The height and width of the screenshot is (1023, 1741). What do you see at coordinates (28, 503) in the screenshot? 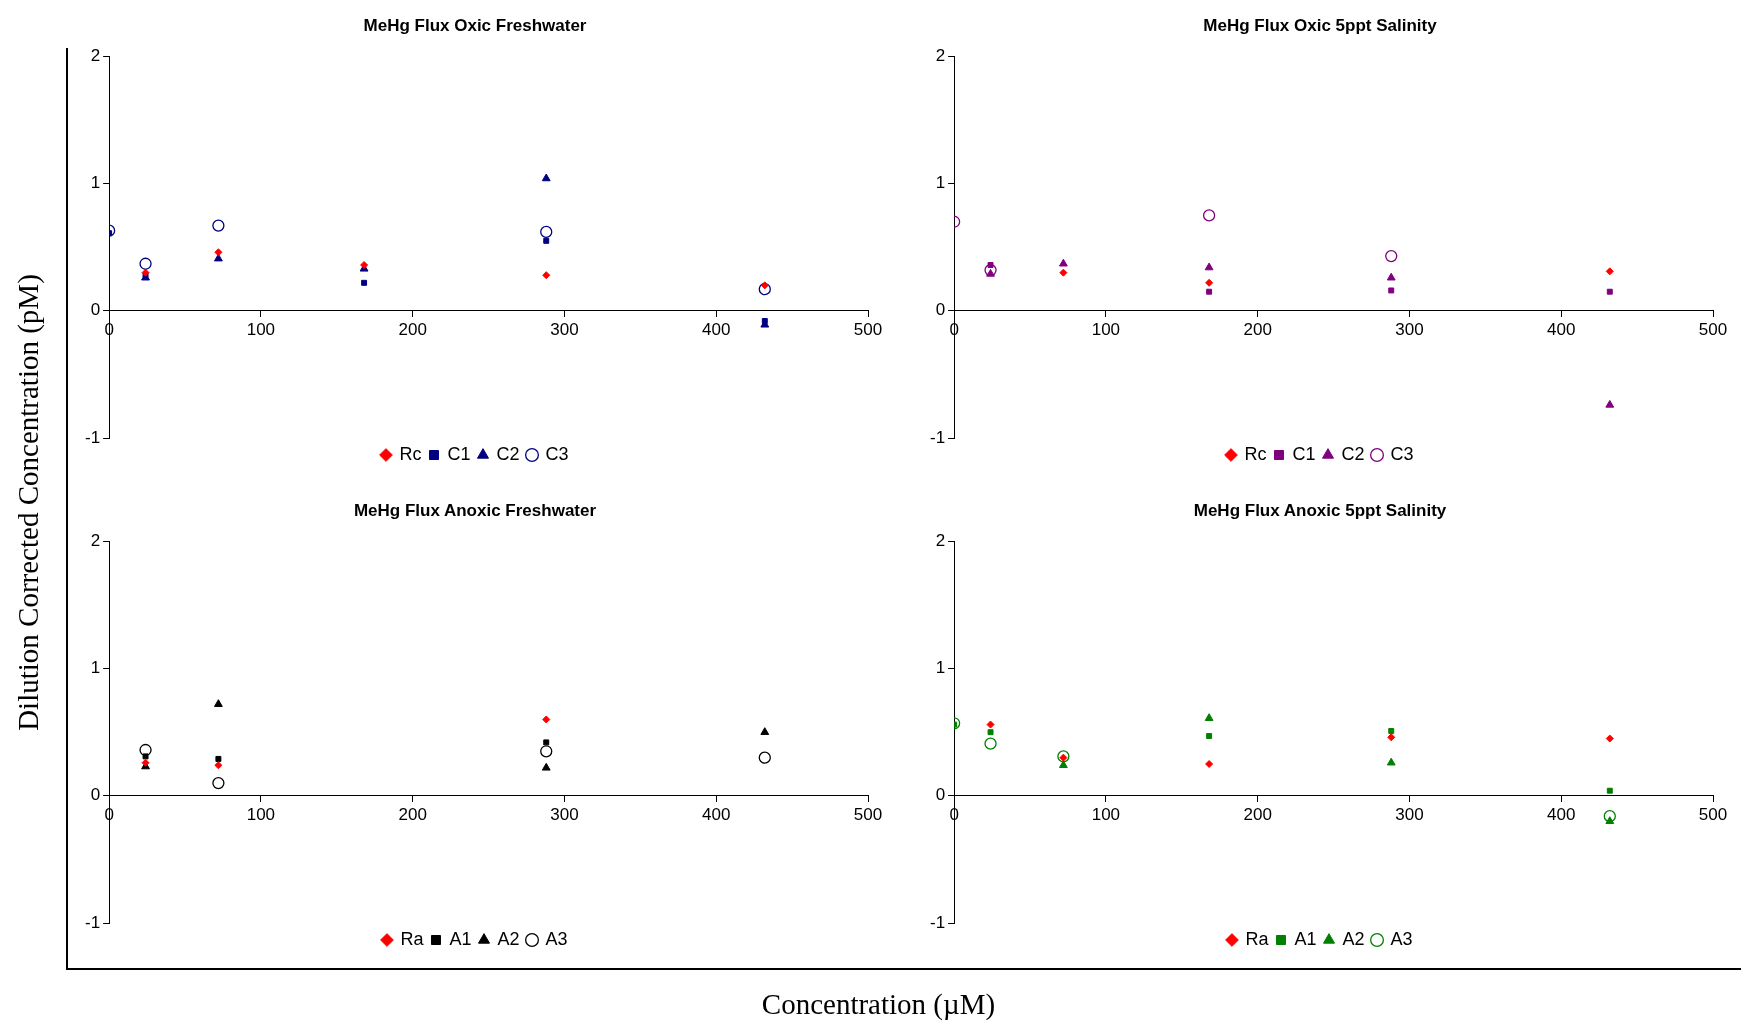
I see `y-axis-title: Dilution Corrected Concentration (pM)` at bounding box center [28, 503].